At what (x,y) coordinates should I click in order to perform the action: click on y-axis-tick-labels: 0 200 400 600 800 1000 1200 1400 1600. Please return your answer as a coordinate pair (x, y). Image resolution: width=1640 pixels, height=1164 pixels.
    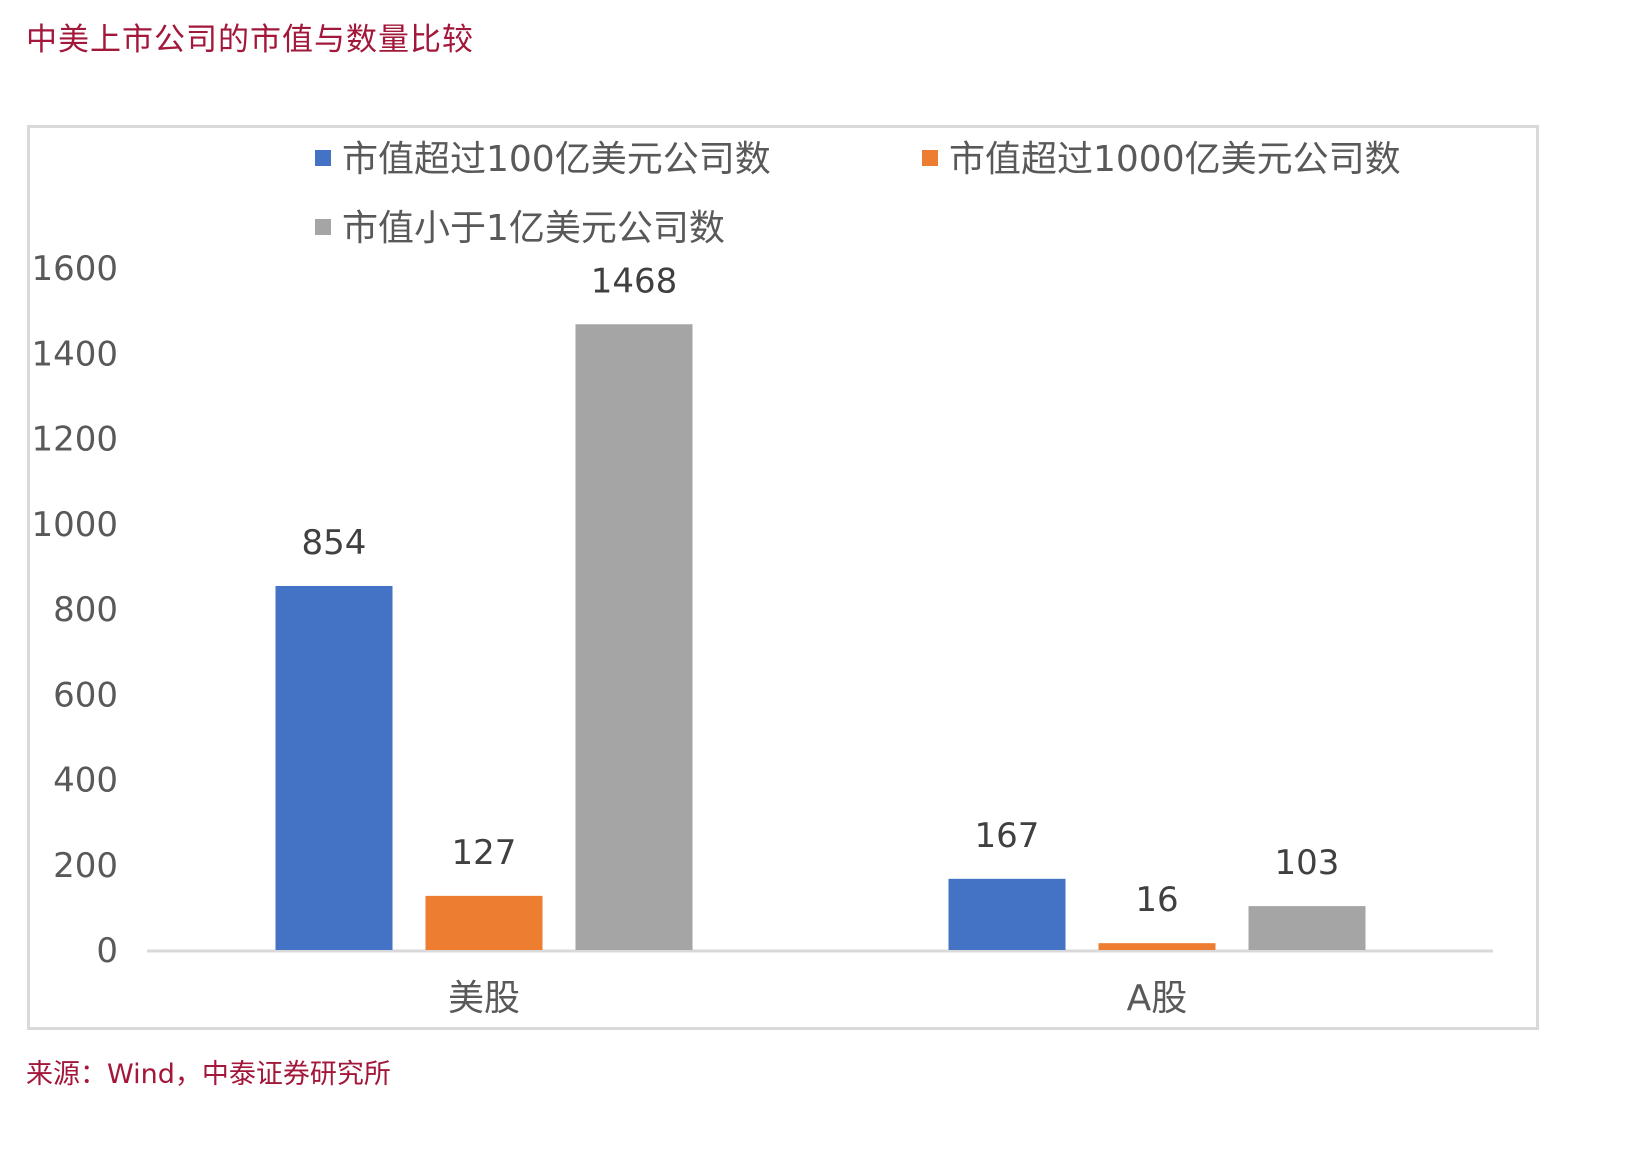
    Looking at the image, I should click on (74, 610).